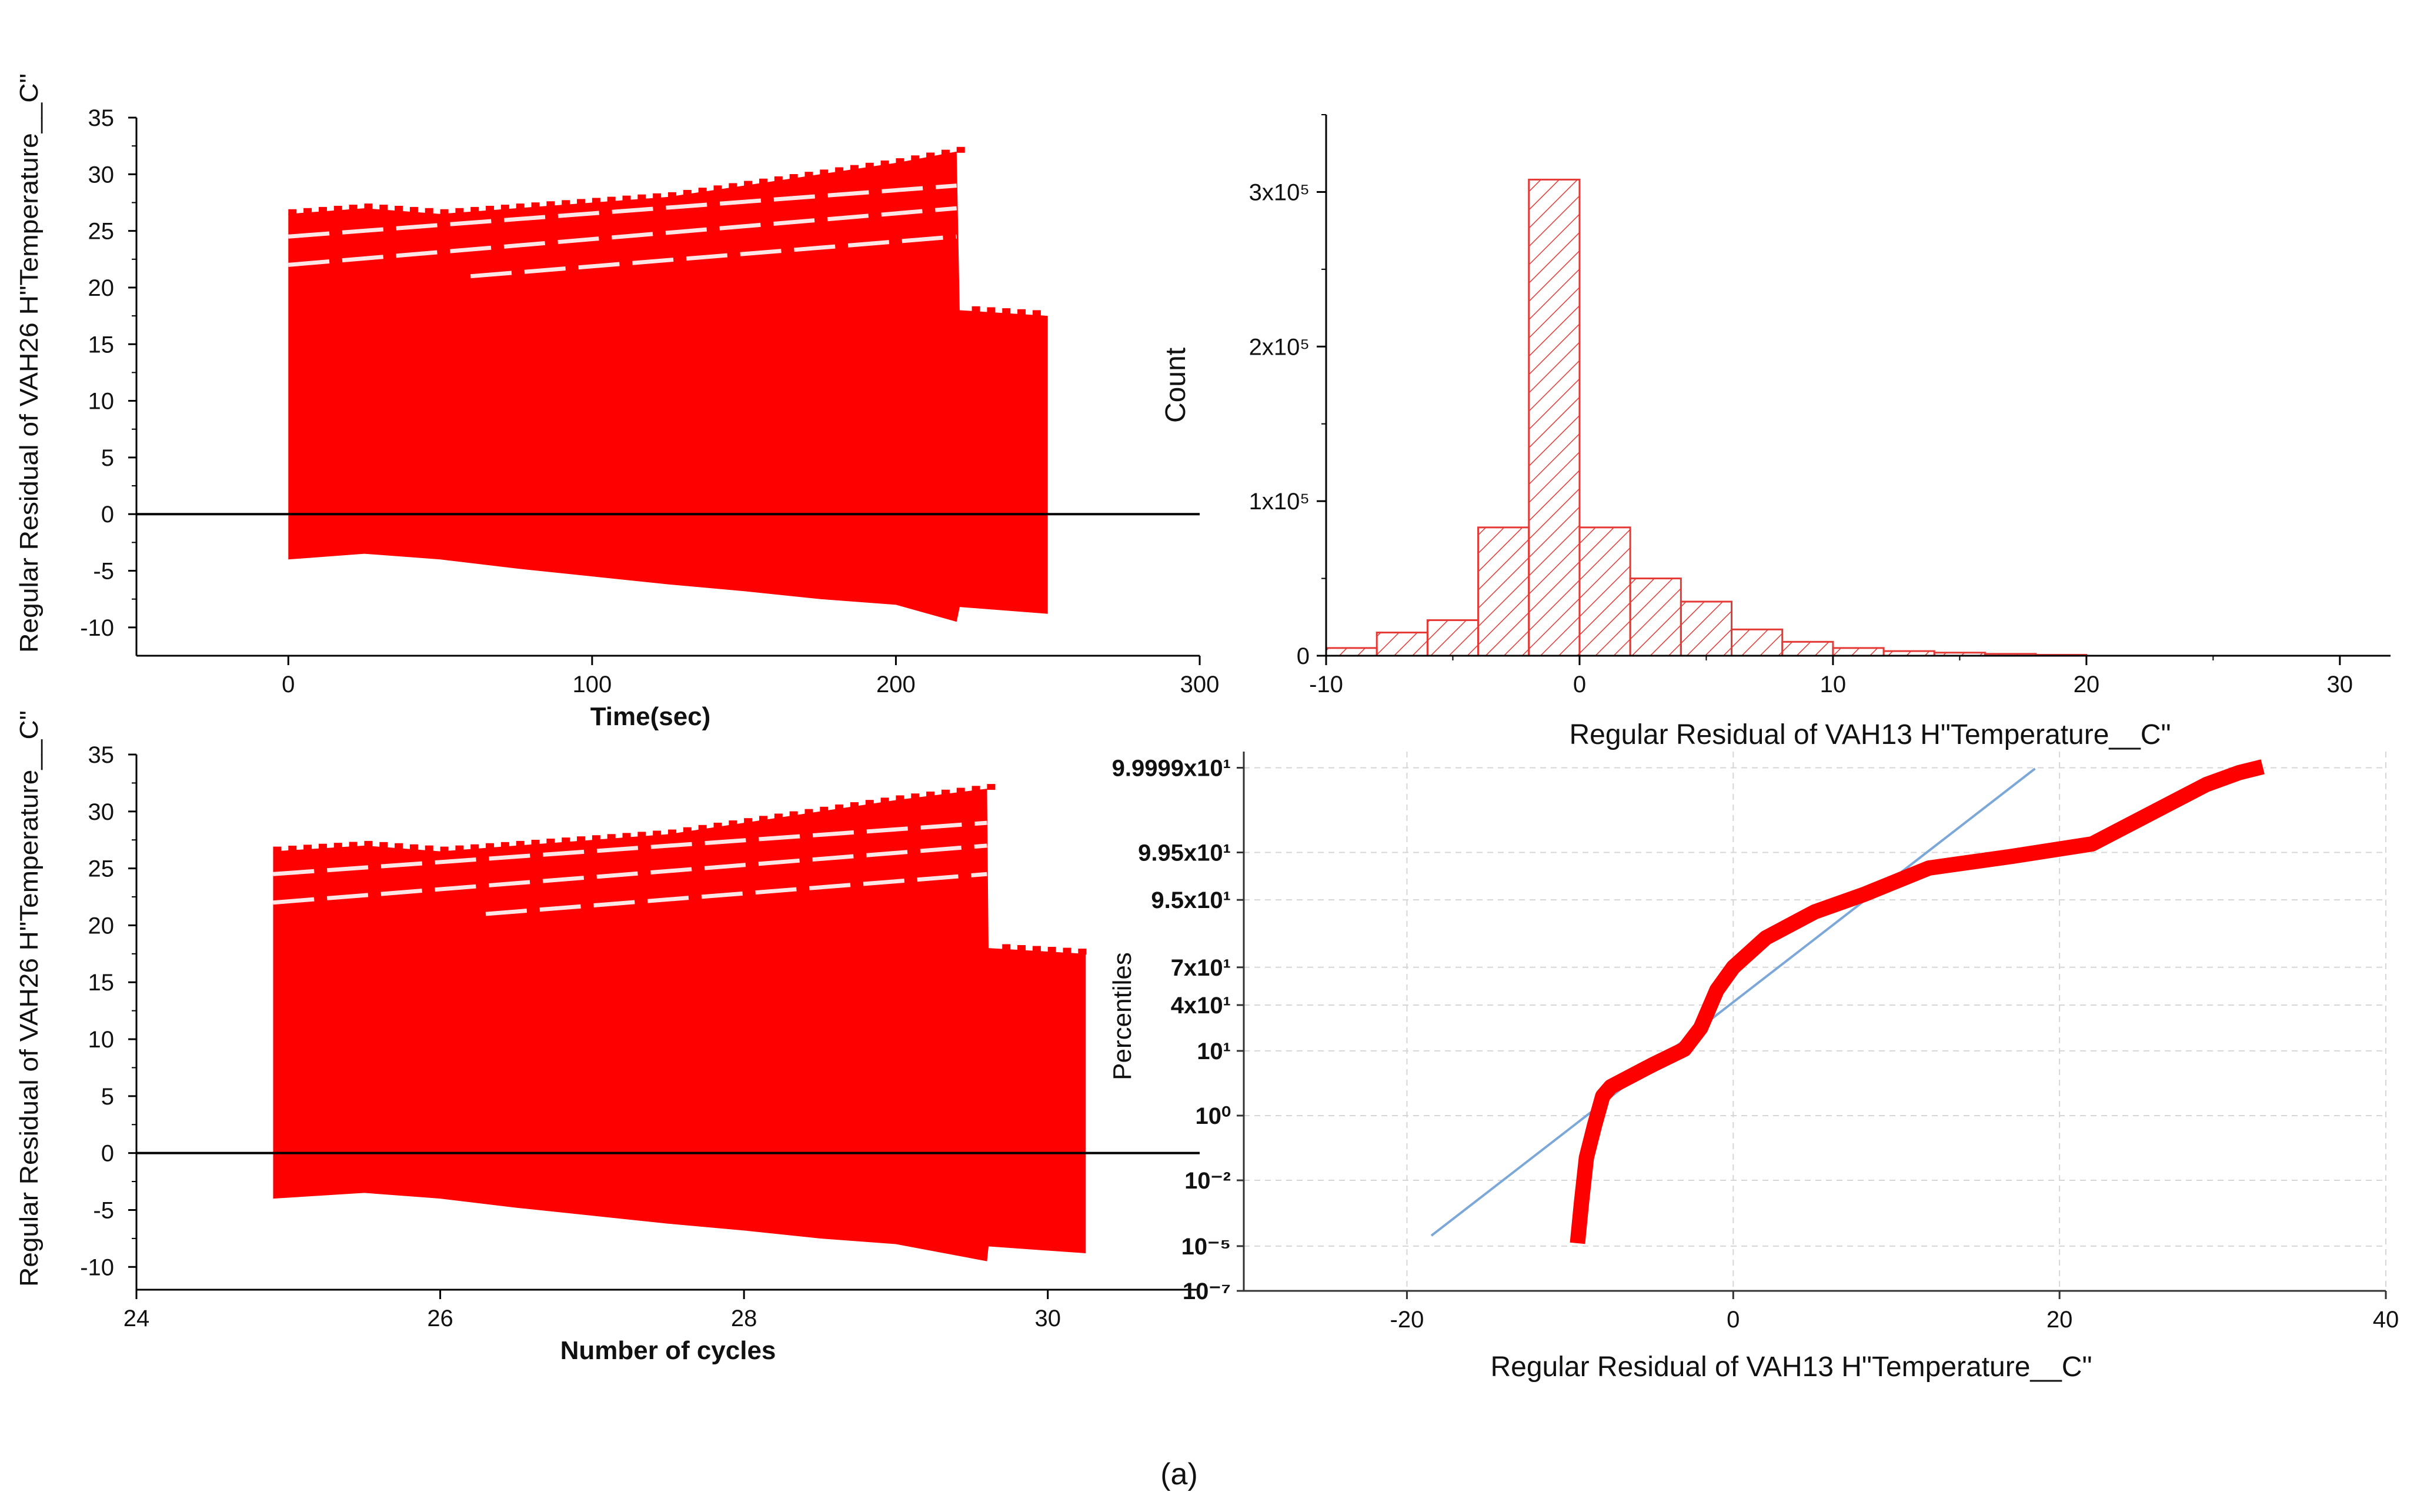 The width and height of the screenshot is (2417, 1512). What do you see at coordinates (1200, 684) in the screenshot?
I see `x-tick-label: 300` at bounding box center [1200, 684].